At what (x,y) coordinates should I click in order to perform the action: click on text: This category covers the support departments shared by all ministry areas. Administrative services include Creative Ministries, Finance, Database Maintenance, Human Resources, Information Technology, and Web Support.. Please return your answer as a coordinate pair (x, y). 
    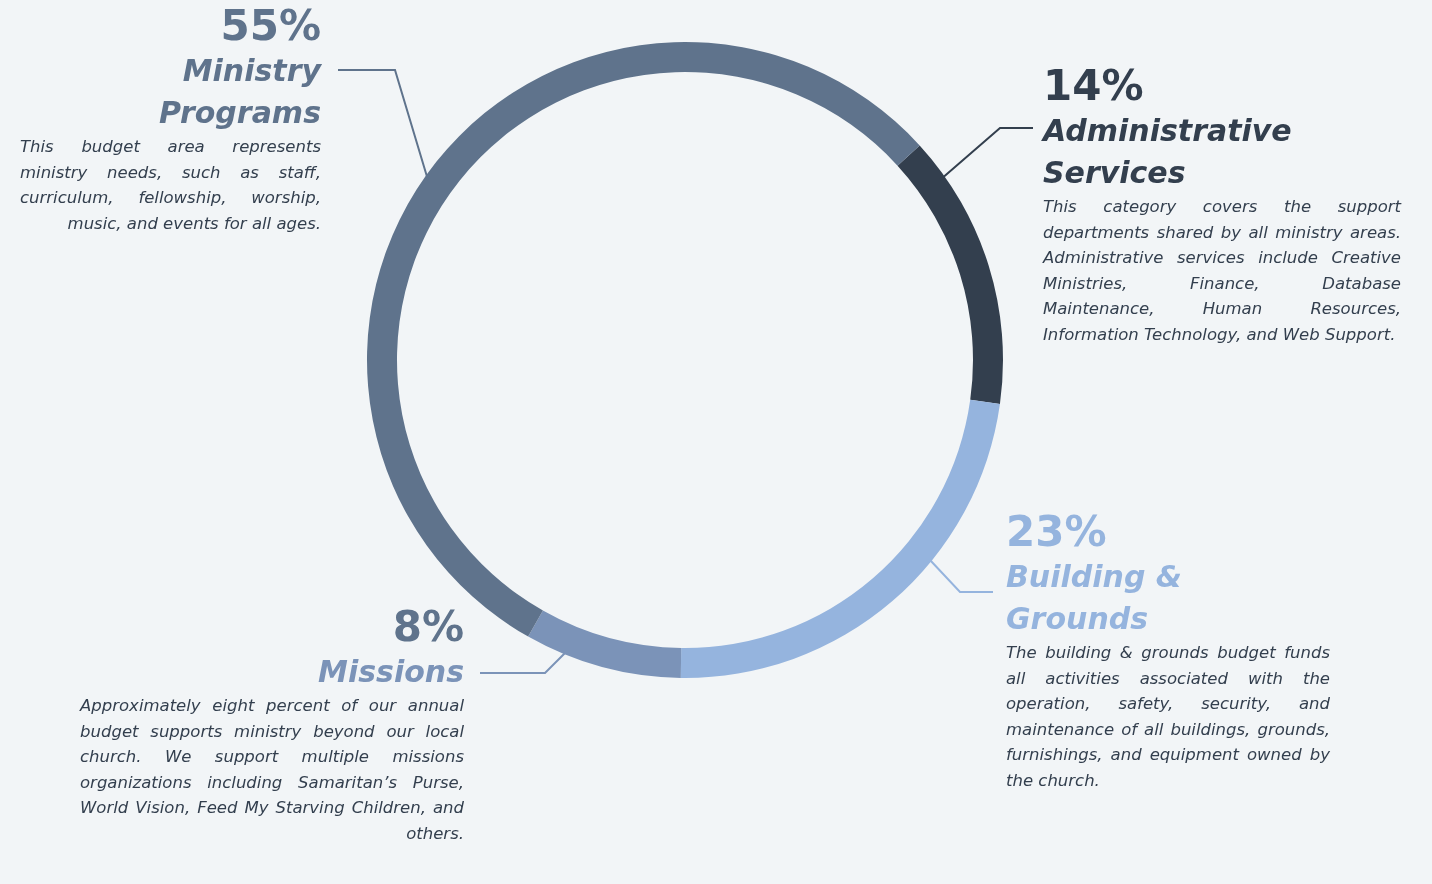
    Looking at the image, I should click on (1222, 271).